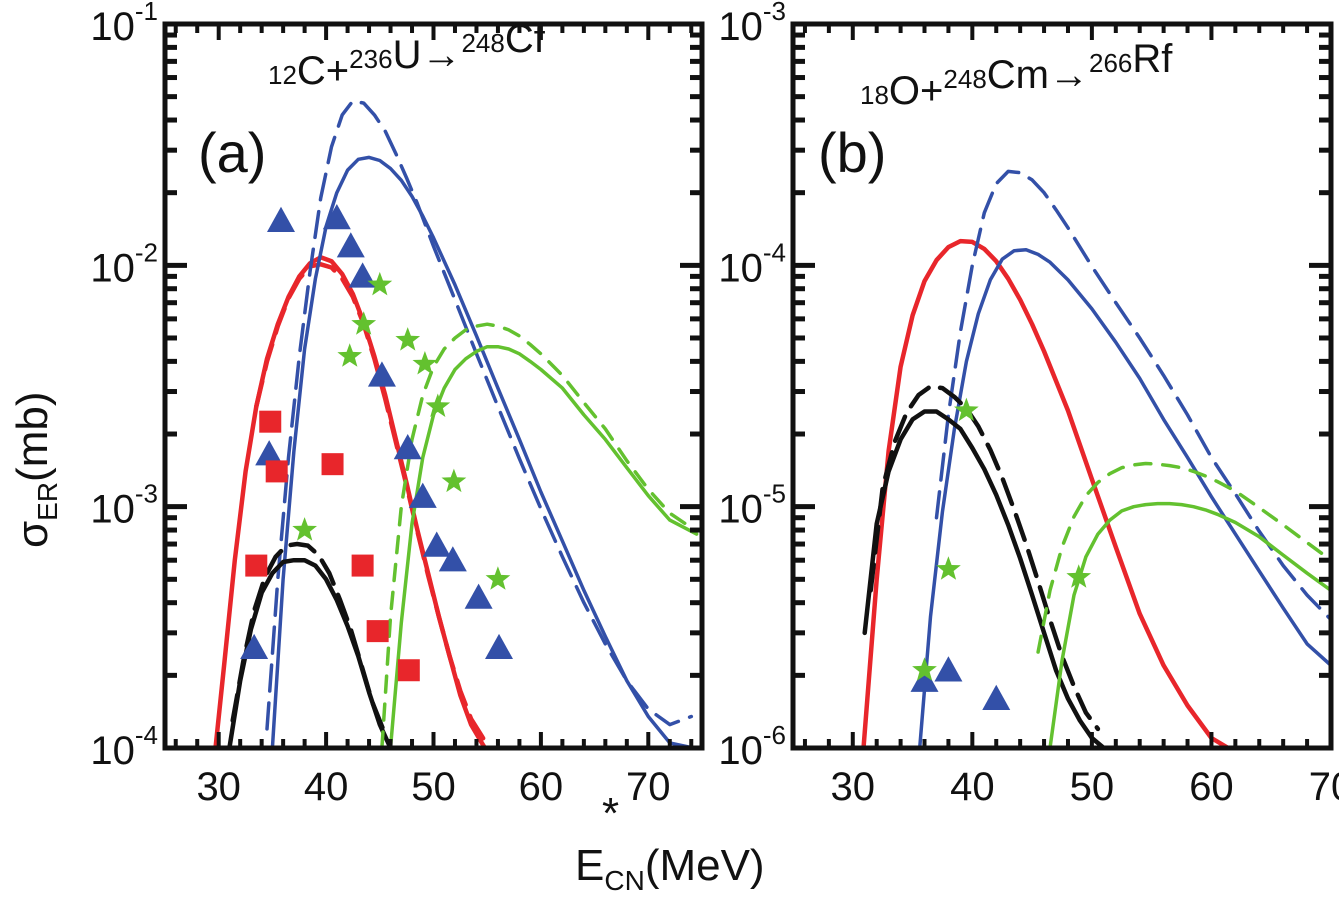 The image size is (1339, 902). I want to click on y-tick-label: 10⁻⁶, so click(752, 746).